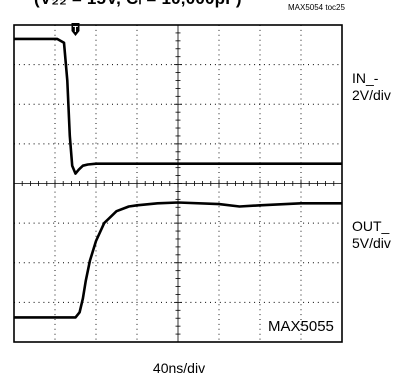 Image resolution: width=394 pixels, height=383 pixels. Describe the element at coordinates (316, 7) in the screenshot. I see `figure-id: MAX5054 toc25` at that location.